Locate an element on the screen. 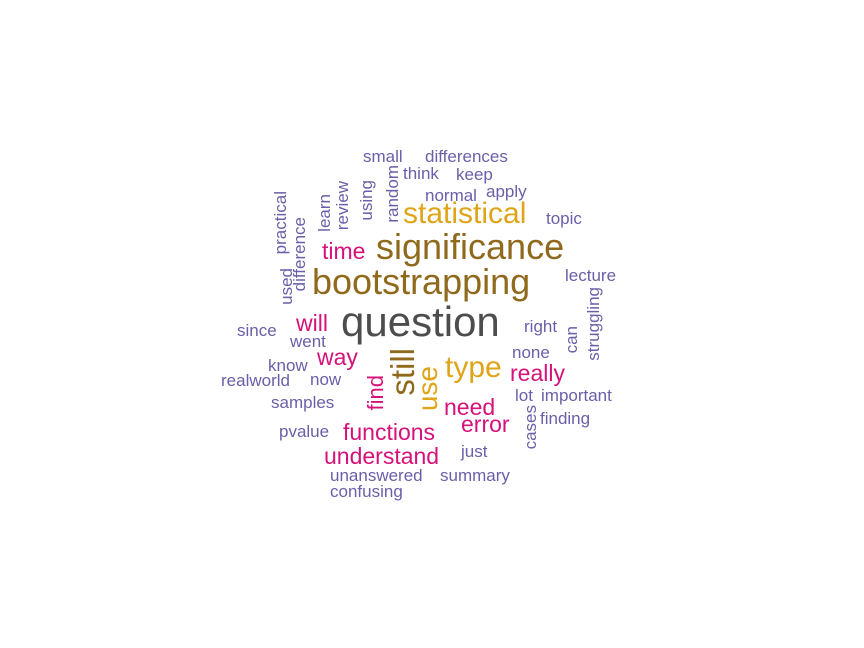  word-bootstrapping: bootstrapping is located at coordinates (421, 281).